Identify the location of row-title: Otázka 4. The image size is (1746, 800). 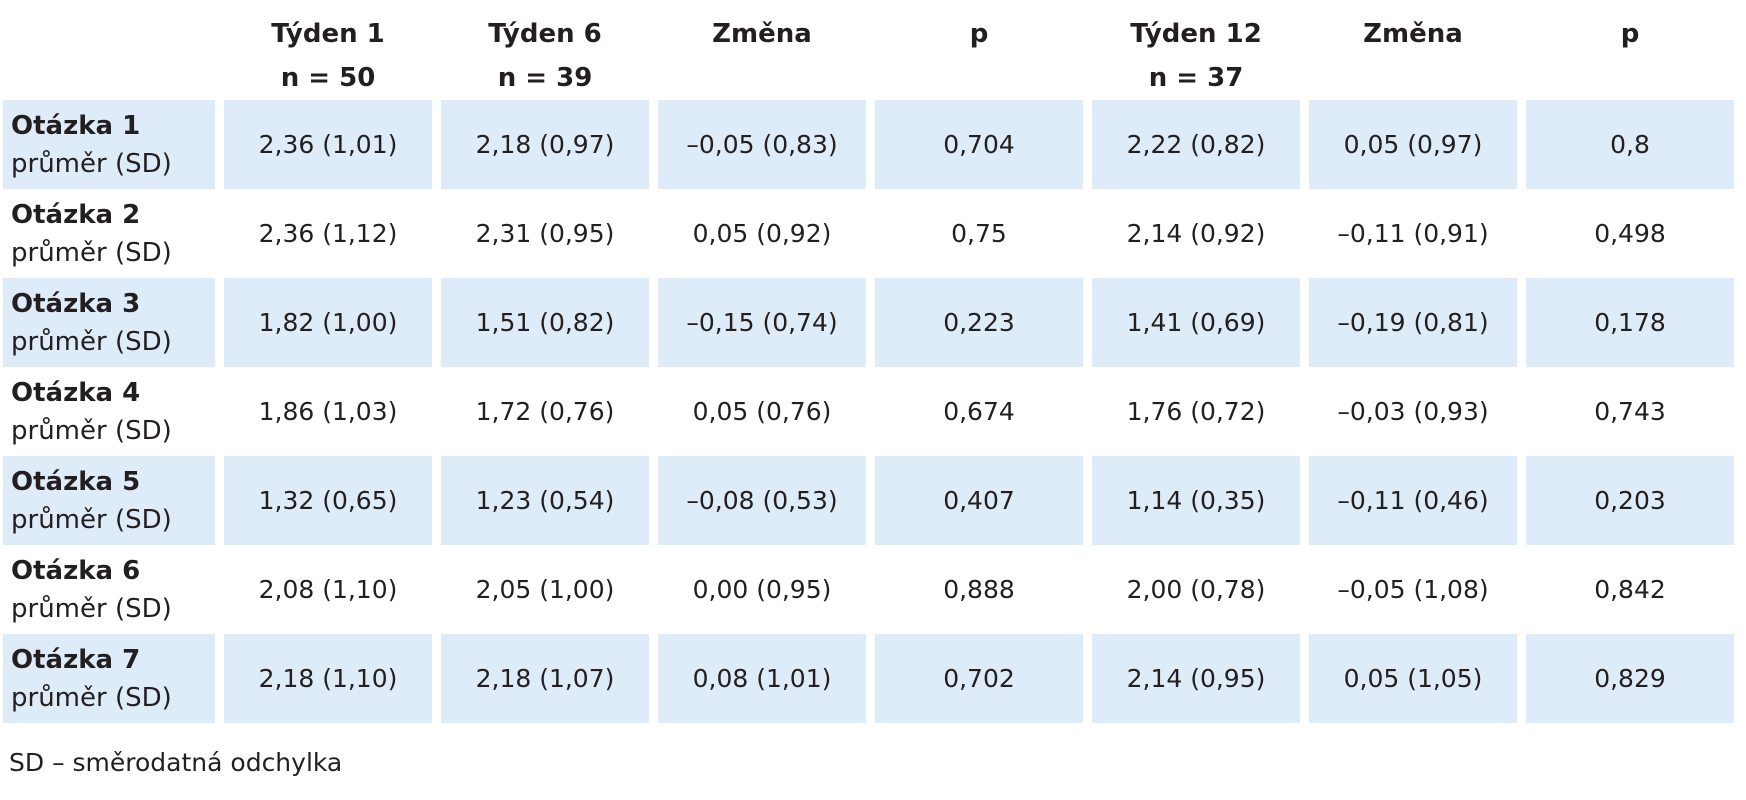
(76, 392).